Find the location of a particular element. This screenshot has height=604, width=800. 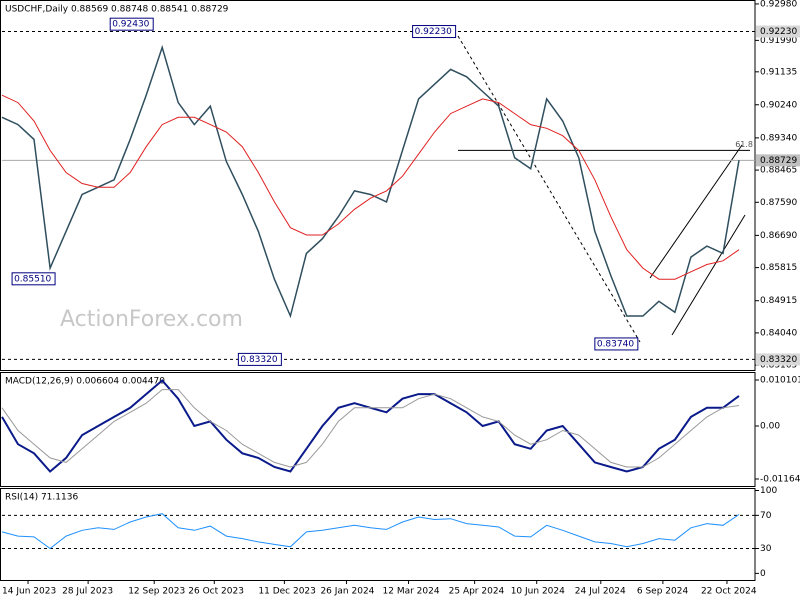

panel-frame is located at coordinates (378, 534).